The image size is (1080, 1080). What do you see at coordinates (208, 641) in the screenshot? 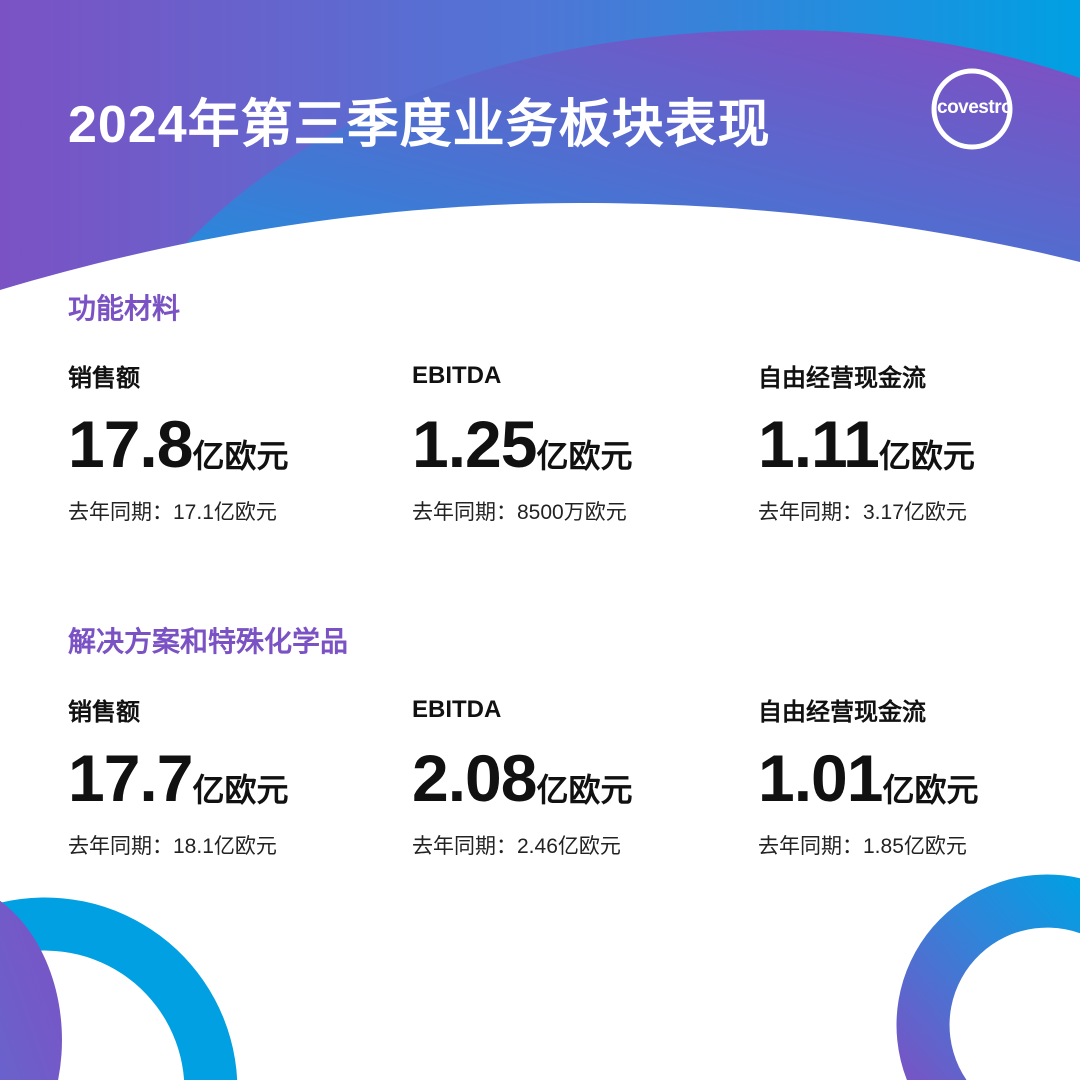
I see `section-title-solutions-specialties: 解决方案和特殊化学品` at bounding box center [208, 641].